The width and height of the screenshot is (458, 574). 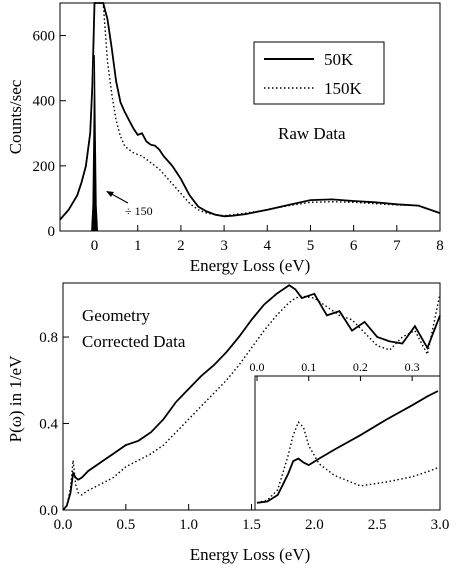 What do you see at coordinates (347, 462) in the screenshot?
I see `inset-series-150k` at bounding box center [347, 462].